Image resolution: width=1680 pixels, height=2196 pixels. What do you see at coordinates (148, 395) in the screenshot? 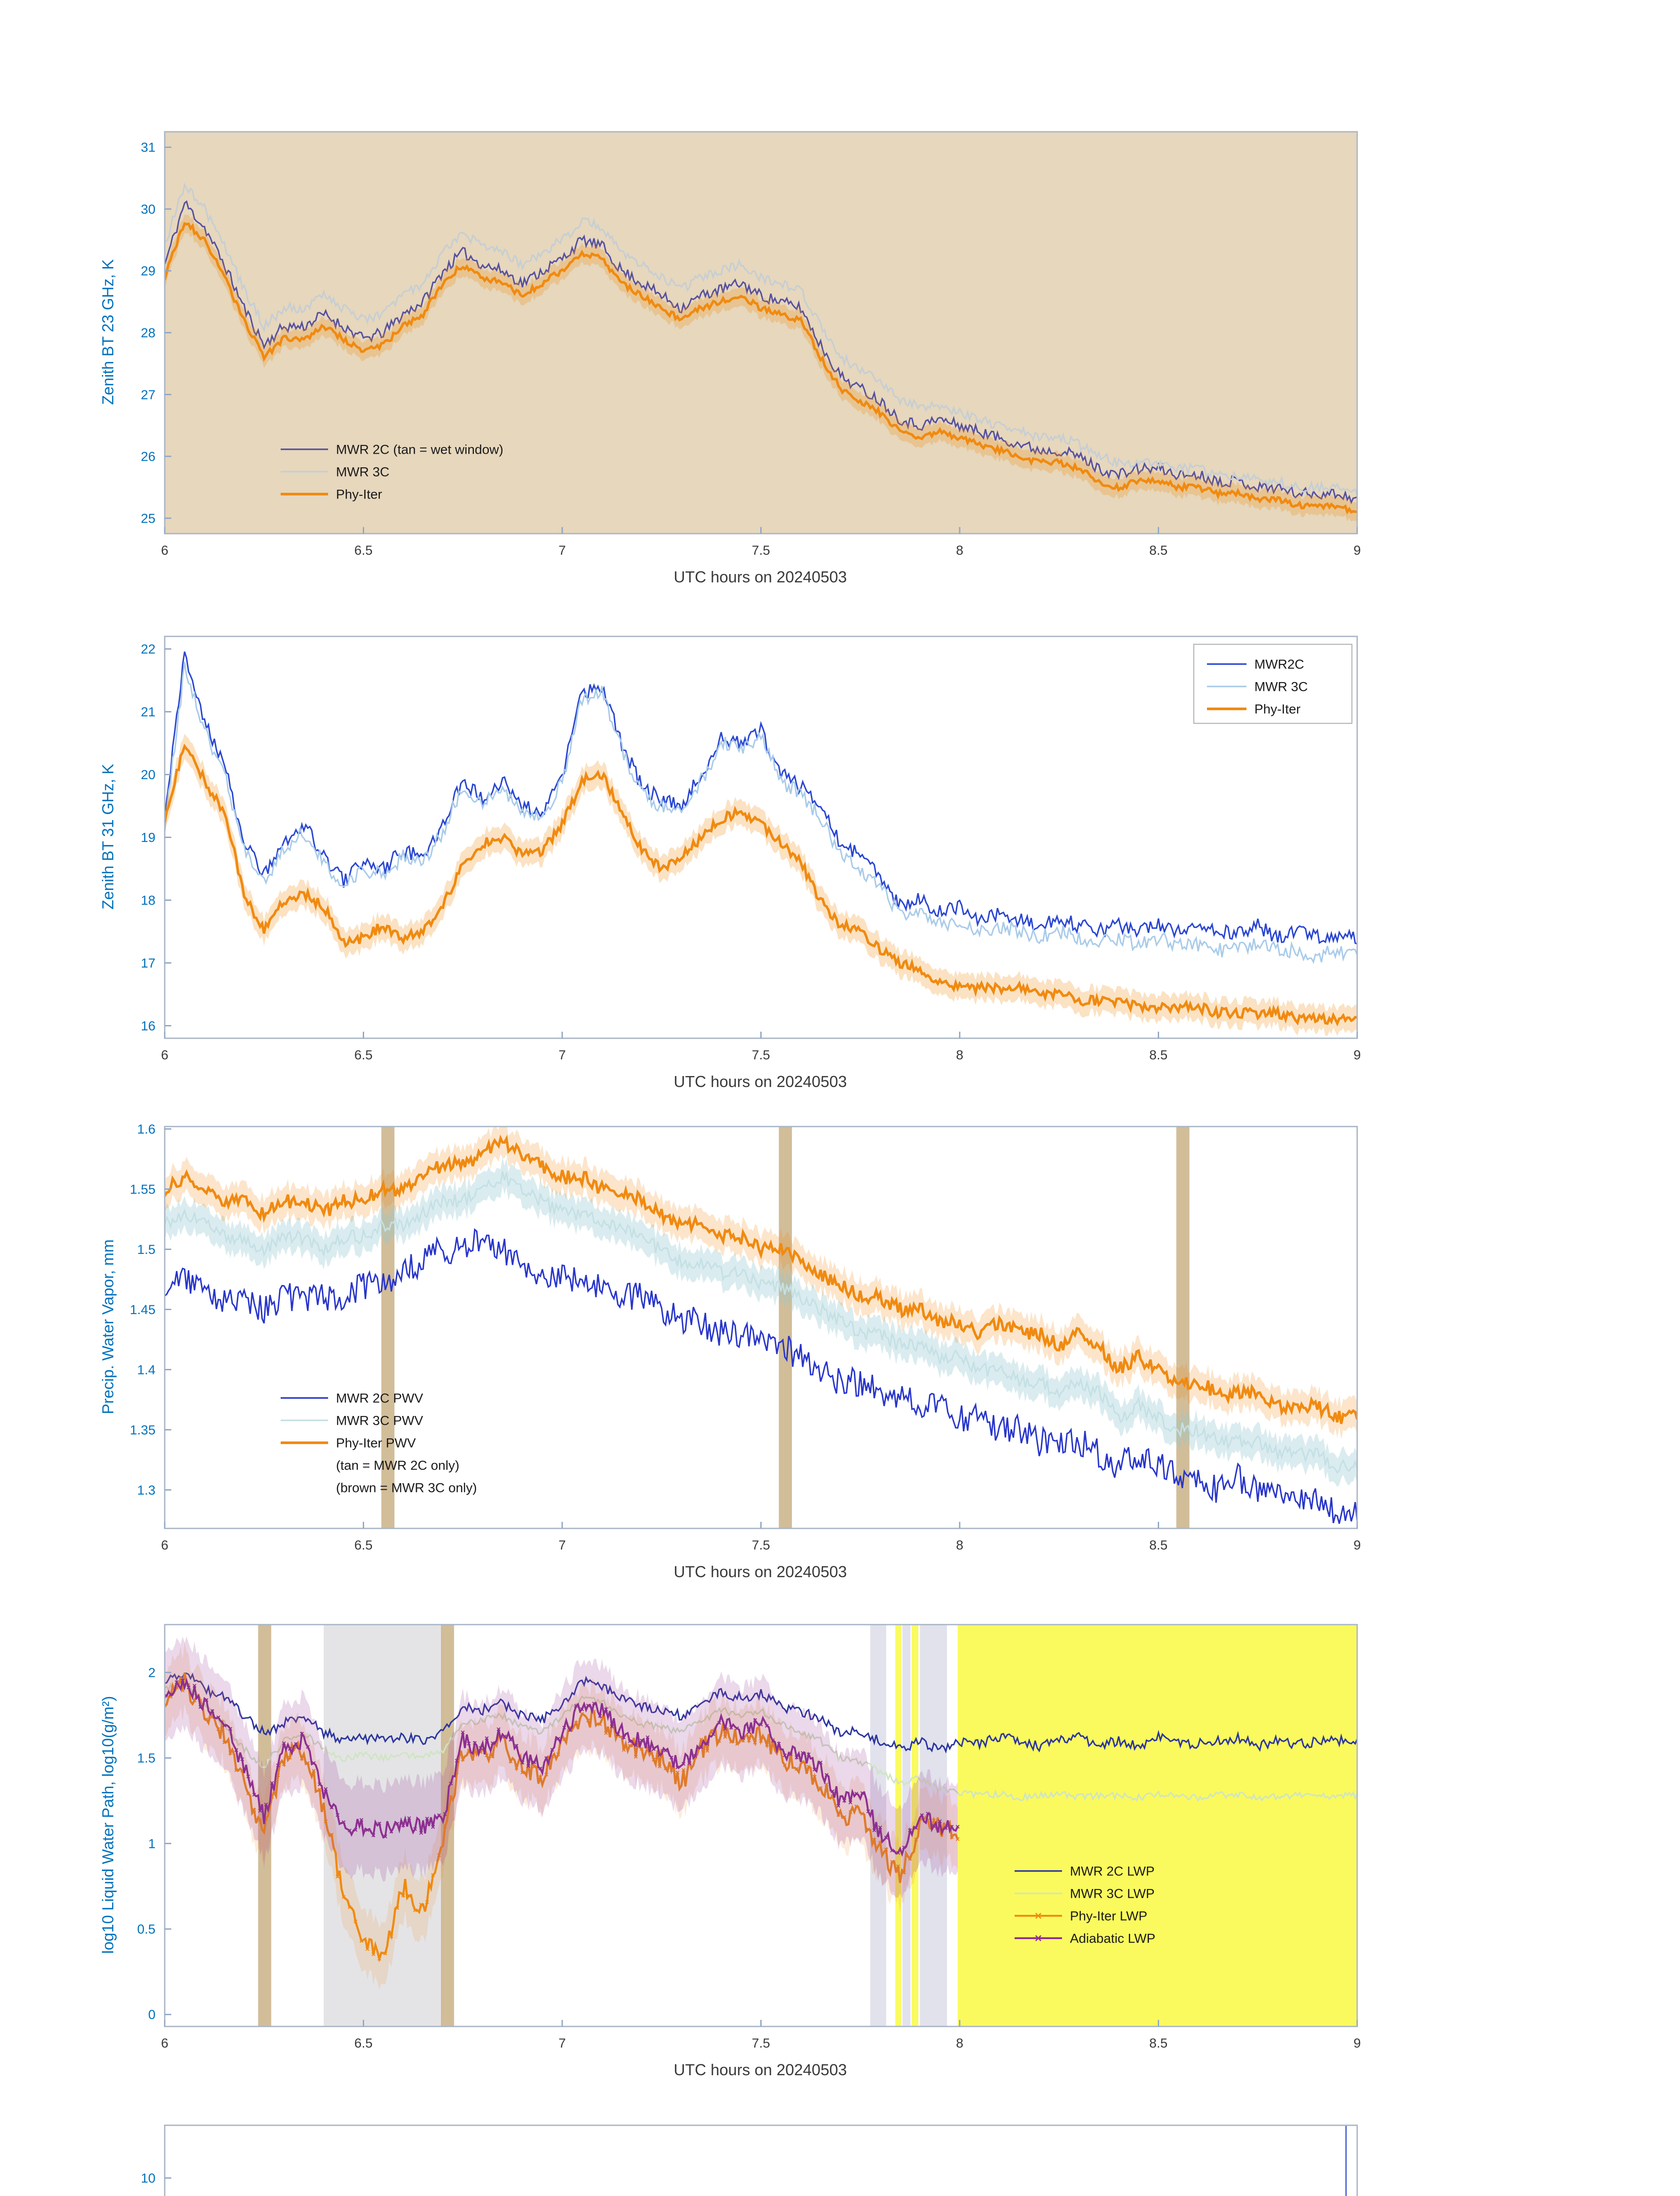
I see `y-tick-label: 27` at bounding box center [148, 395].